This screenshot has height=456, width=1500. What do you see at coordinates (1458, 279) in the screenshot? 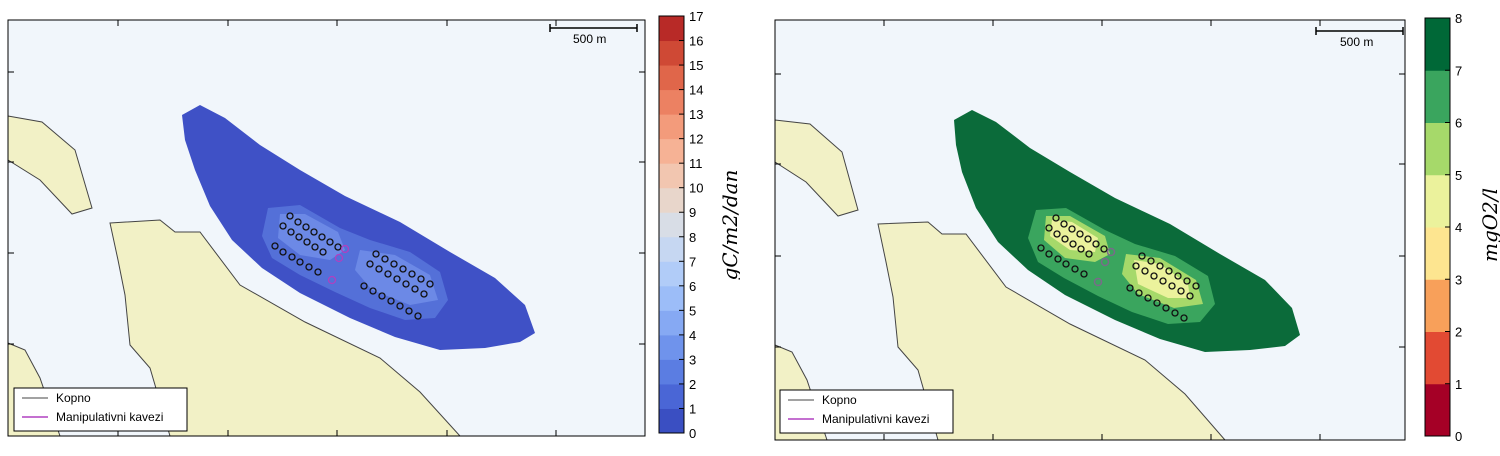
I see `right-colorbar-tick-label: 3` at bounding box center [1458, 279].